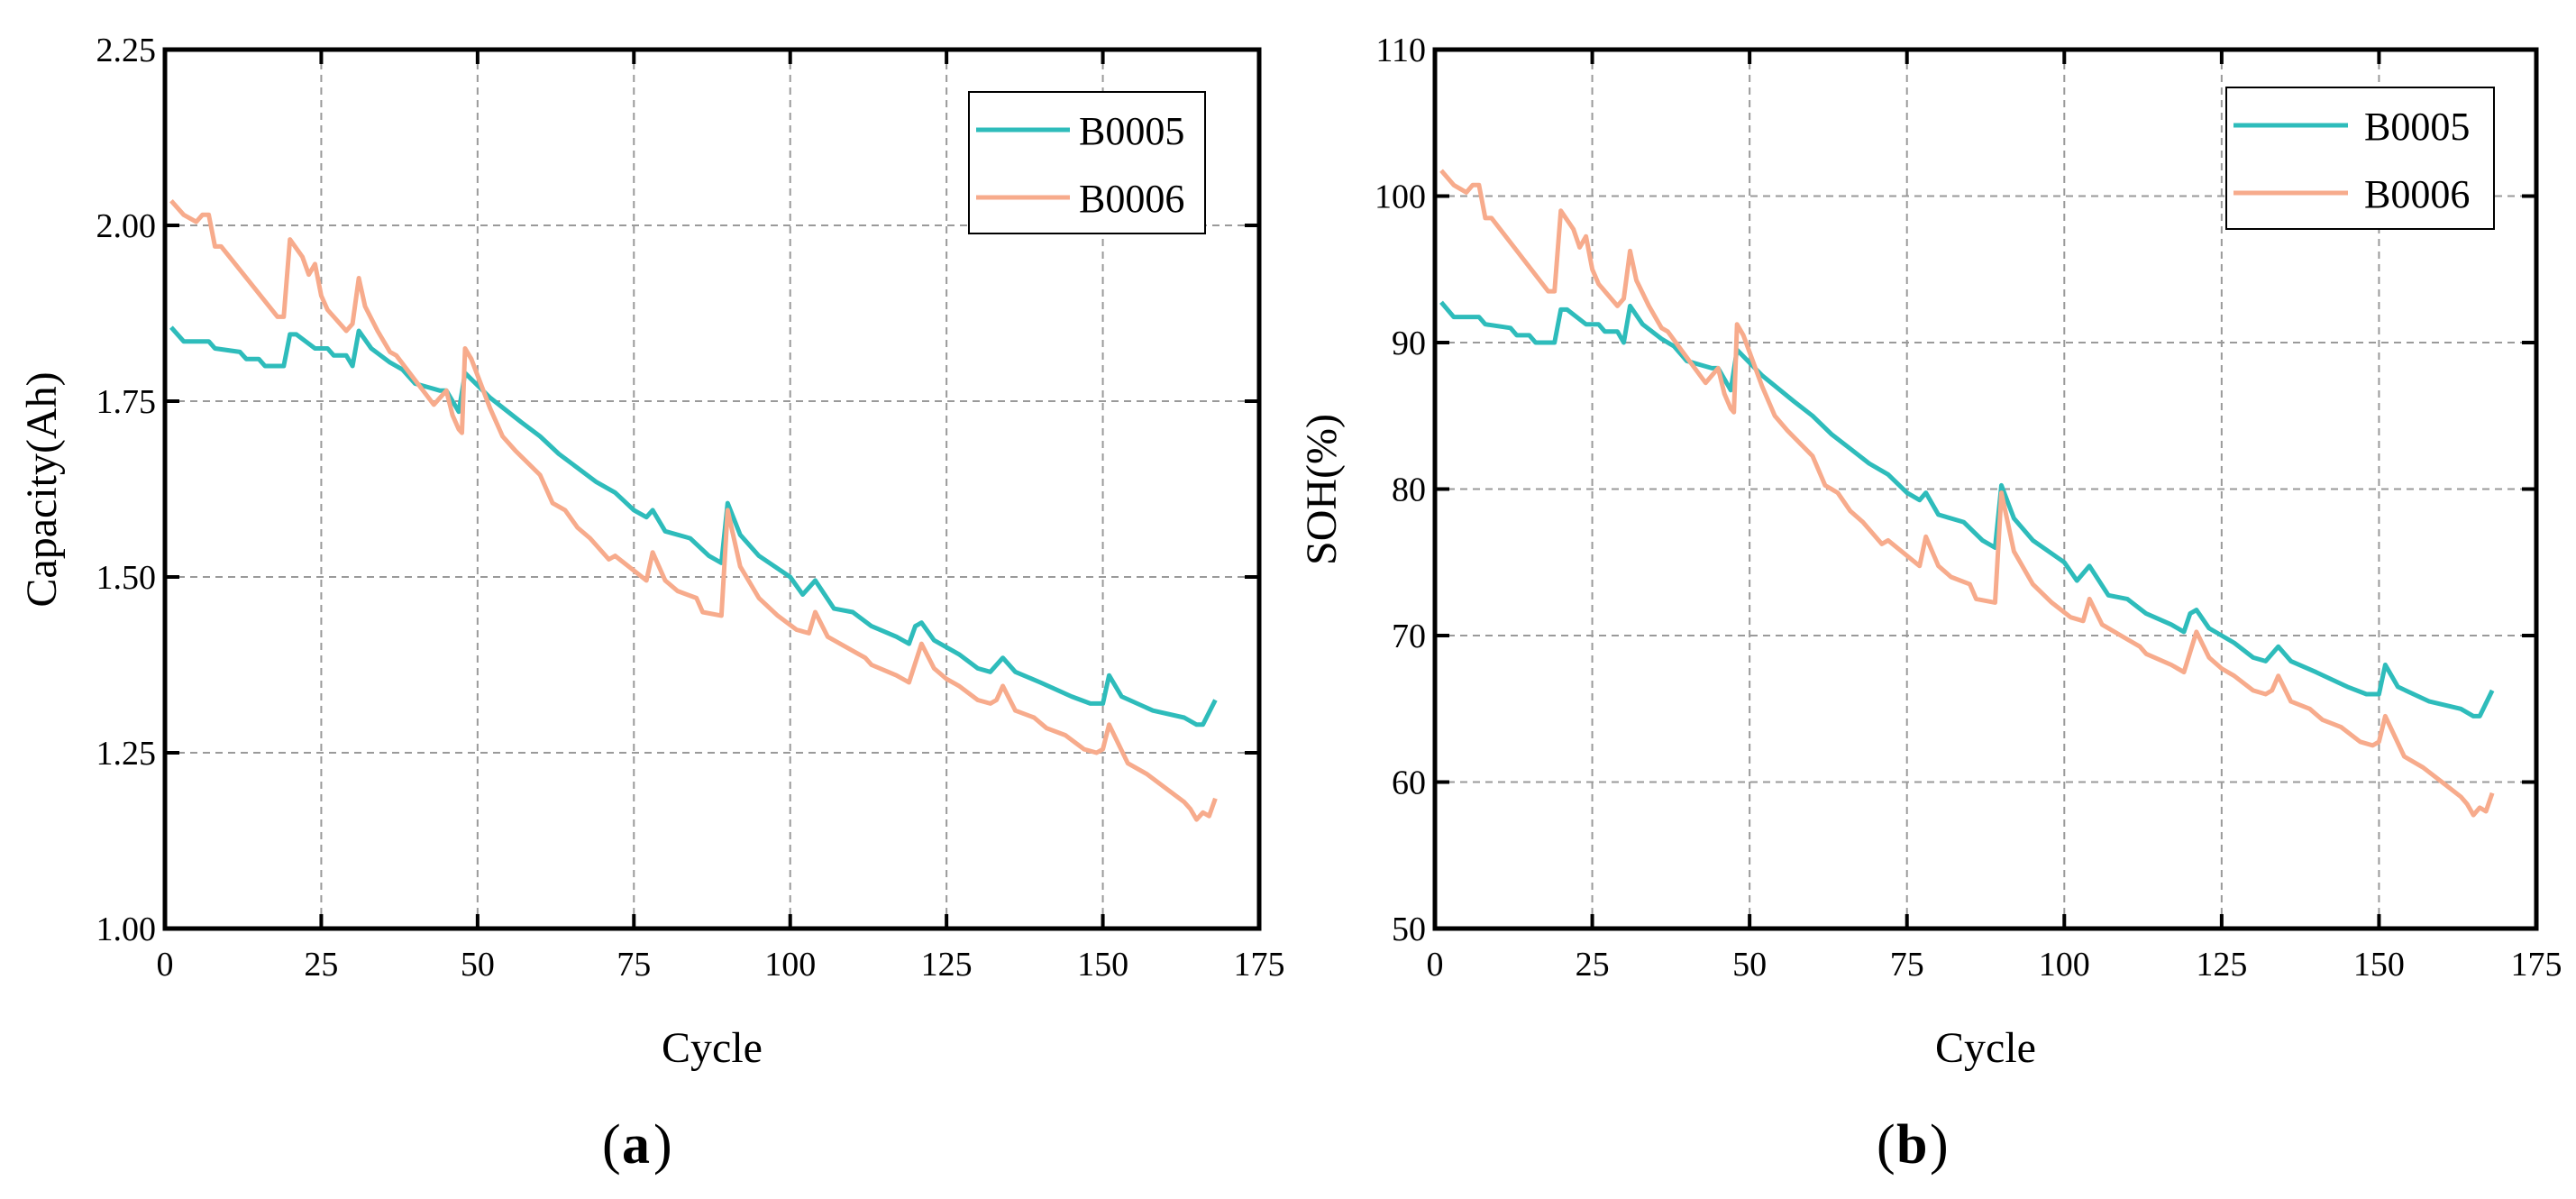 The image size is (2576, 1199). I want to click on y-axis-label: SOH(%), so click(1322, 490).